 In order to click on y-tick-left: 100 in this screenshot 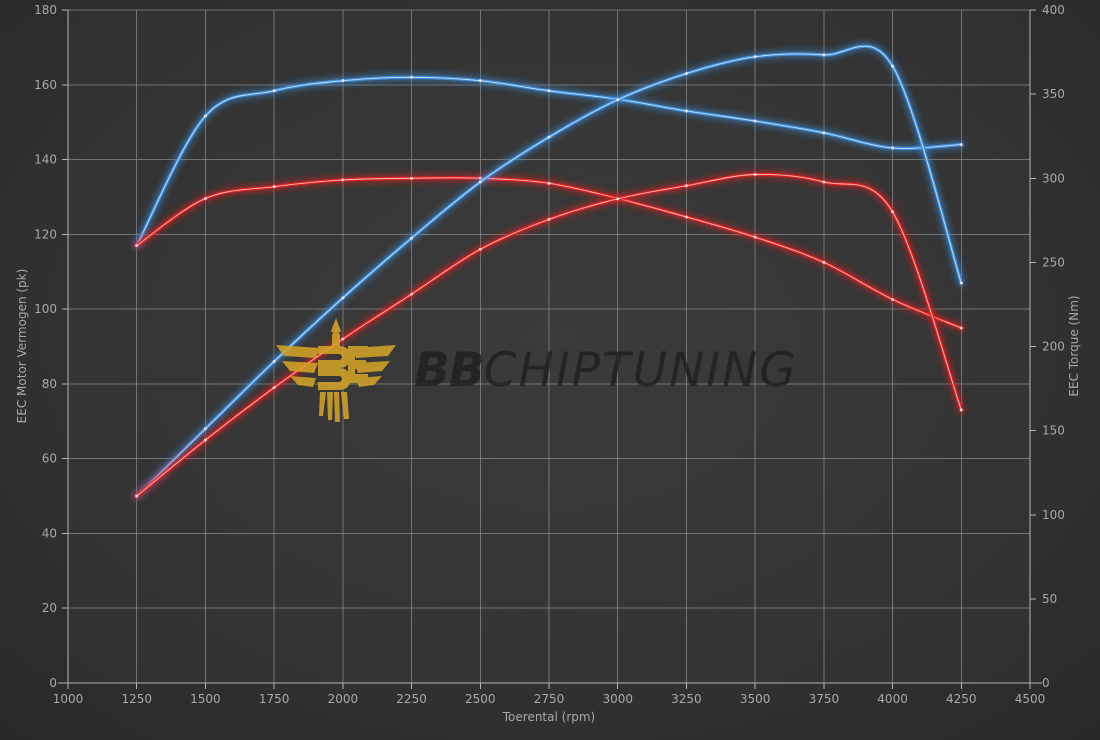, I will do `click(45, 309)`.